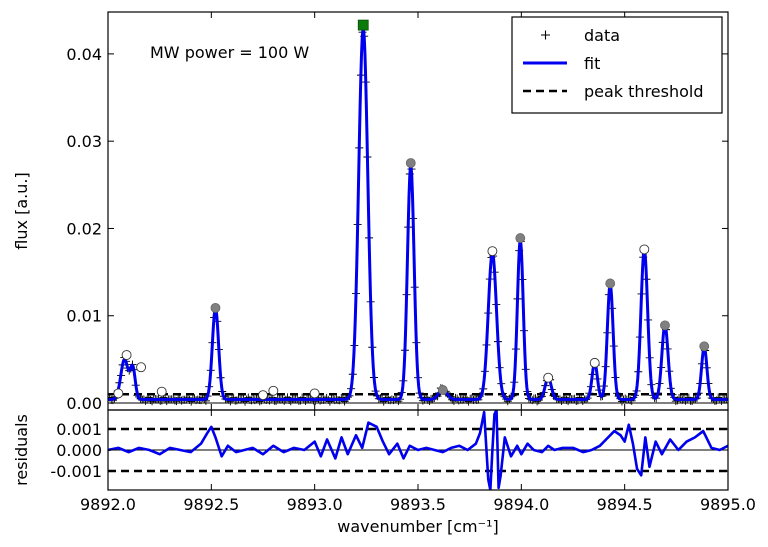  Describe the element at coordinates (592, 63) in the screenshot. I see `legend-label-fit: fit` at that location.